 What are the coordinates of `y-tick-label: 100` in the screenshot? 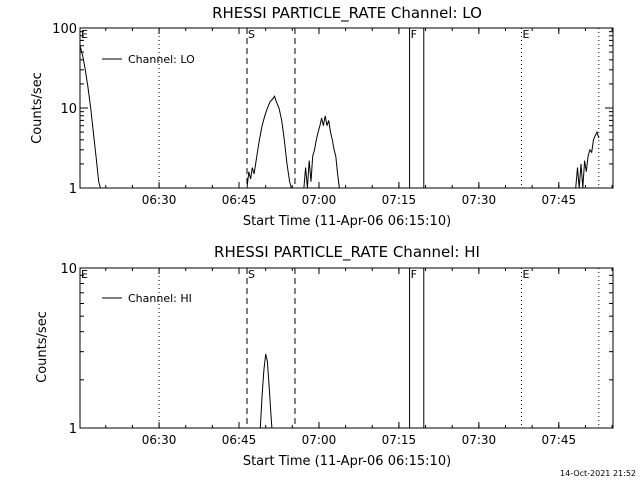 It's located at (64, 29).